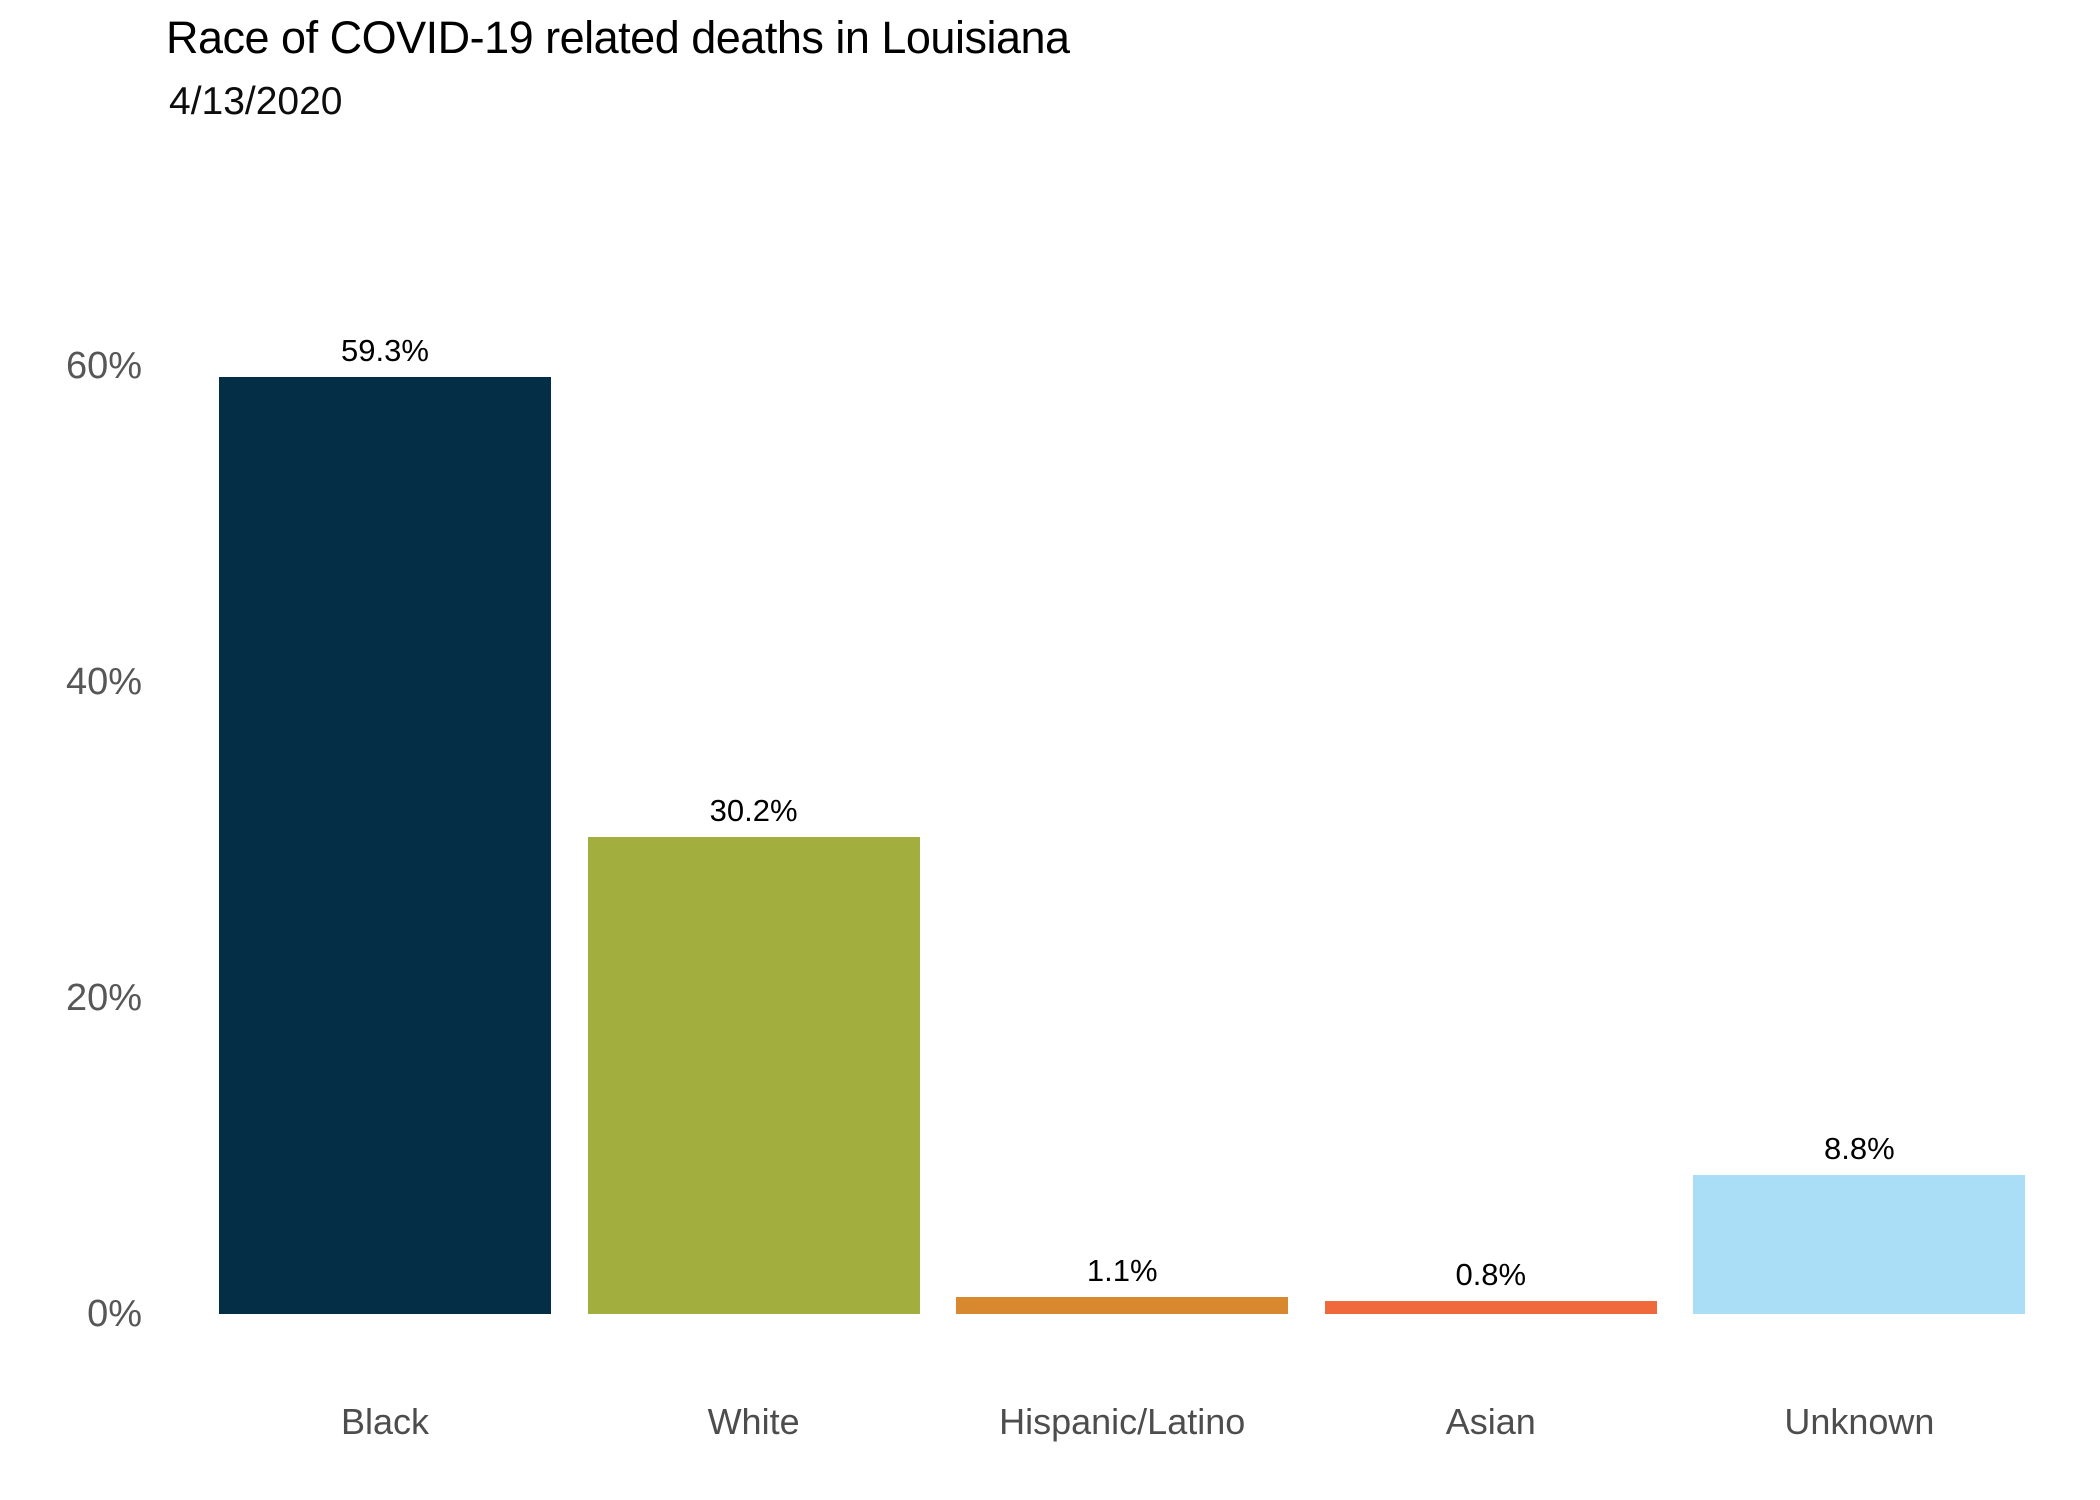 The width and height of the screenshot is (2100, 1500). I want to click on bar-unknown, so click(1859, 1244).